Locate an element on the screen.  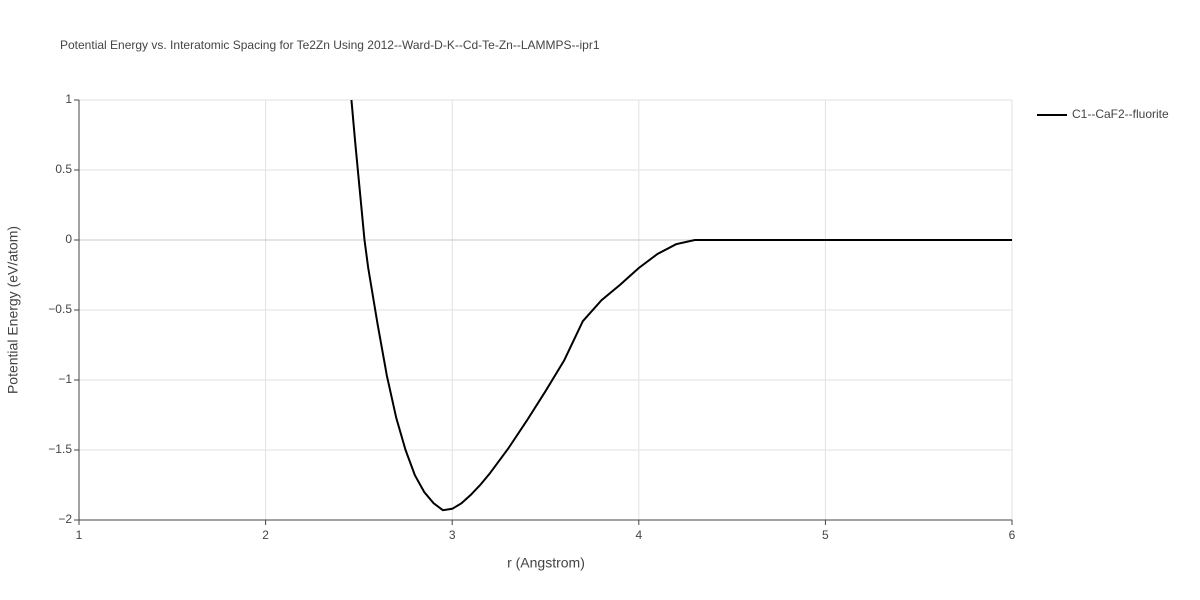
x-tick-label: 2 is located at coordinates (265, 535).